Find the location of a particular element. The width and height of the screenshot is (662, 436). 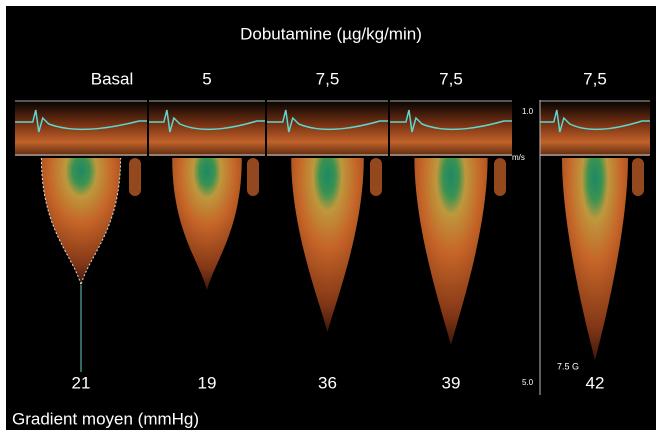

gradient-value: 19 is located at coordinates (207, 382).